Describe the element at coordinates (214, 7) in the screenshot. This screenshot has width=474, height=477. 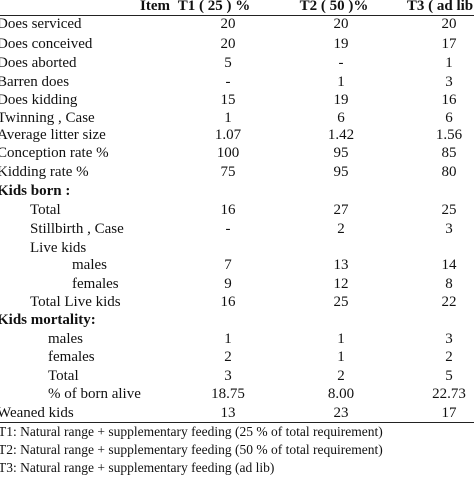
I see `header-cell: T1 ( 25 ) %` at that location.